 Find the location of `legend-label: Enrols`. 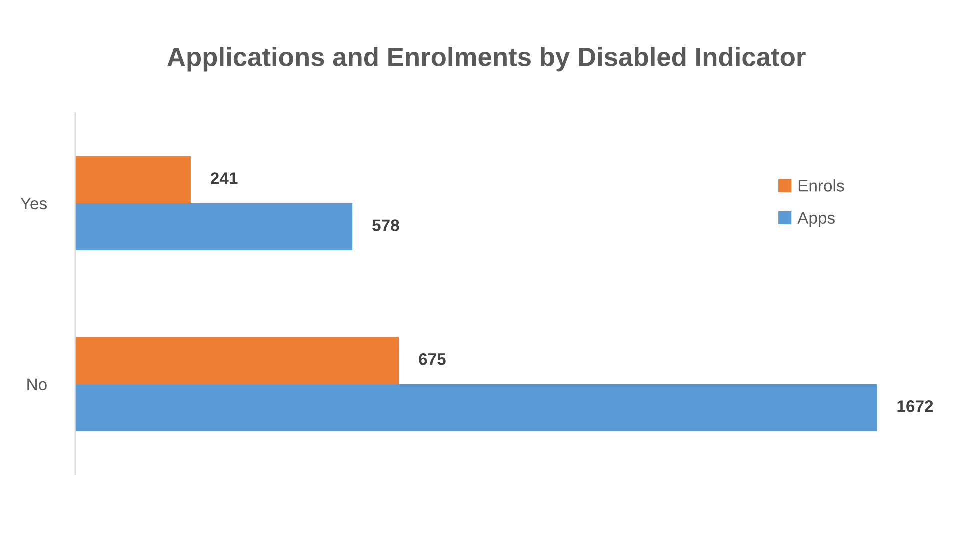

legend-label: Enrols is located at coordinates (821, 186).